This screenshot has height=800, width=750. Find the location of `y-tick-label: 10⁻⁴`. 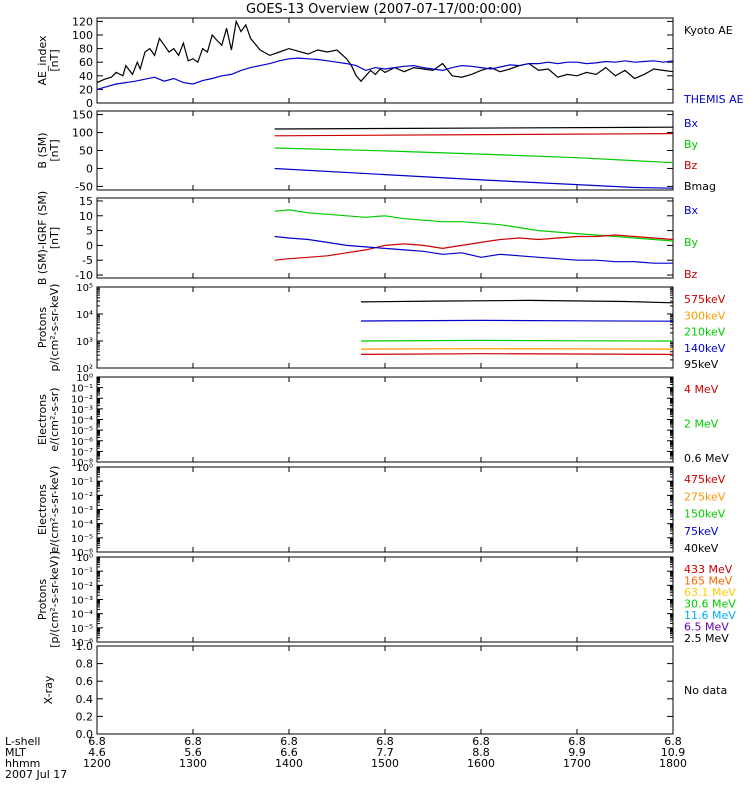

y-tick-label: 10⁻⁴ is located at coordinates (82, 525).